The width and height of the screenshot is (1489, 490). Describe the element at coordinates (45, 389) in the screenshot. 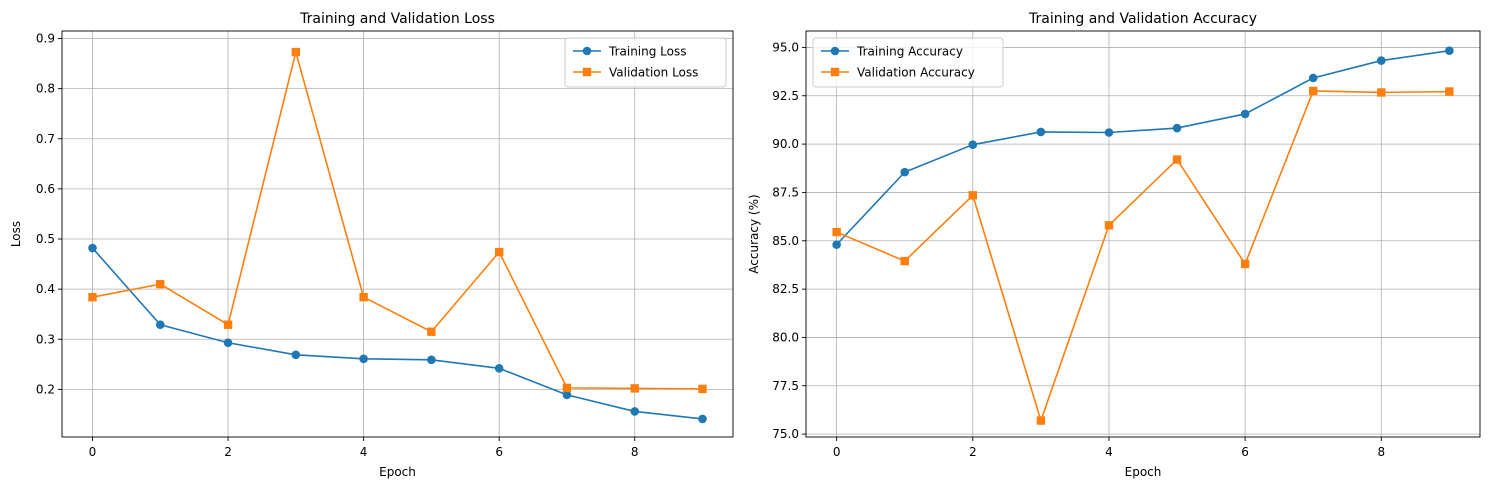

I see `y-tick-label: 0.2` at that location.